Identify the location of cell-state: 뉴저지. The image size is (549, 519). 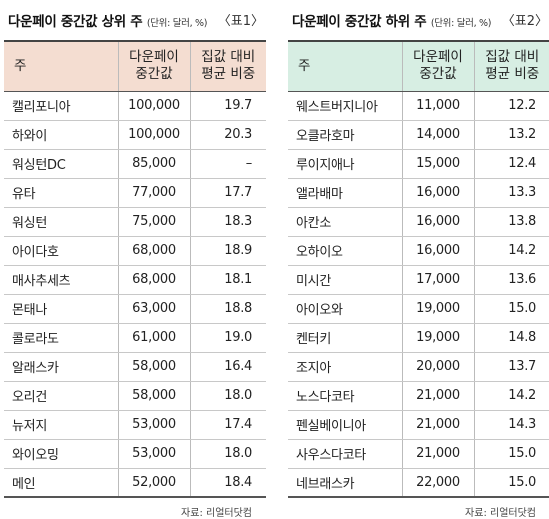
(61, 425).